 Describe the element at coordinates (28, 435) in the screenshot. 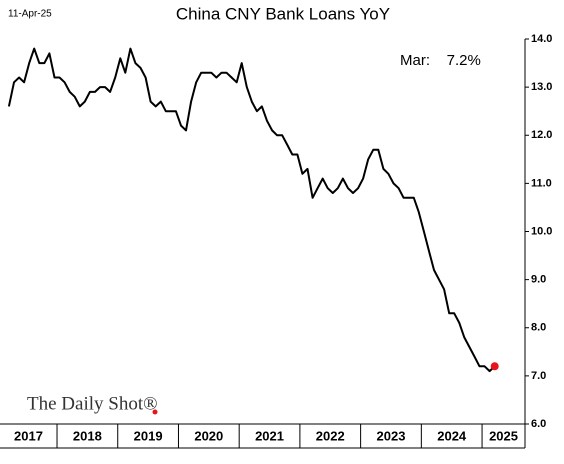

I see `x-tick-label: 2017` at that location.